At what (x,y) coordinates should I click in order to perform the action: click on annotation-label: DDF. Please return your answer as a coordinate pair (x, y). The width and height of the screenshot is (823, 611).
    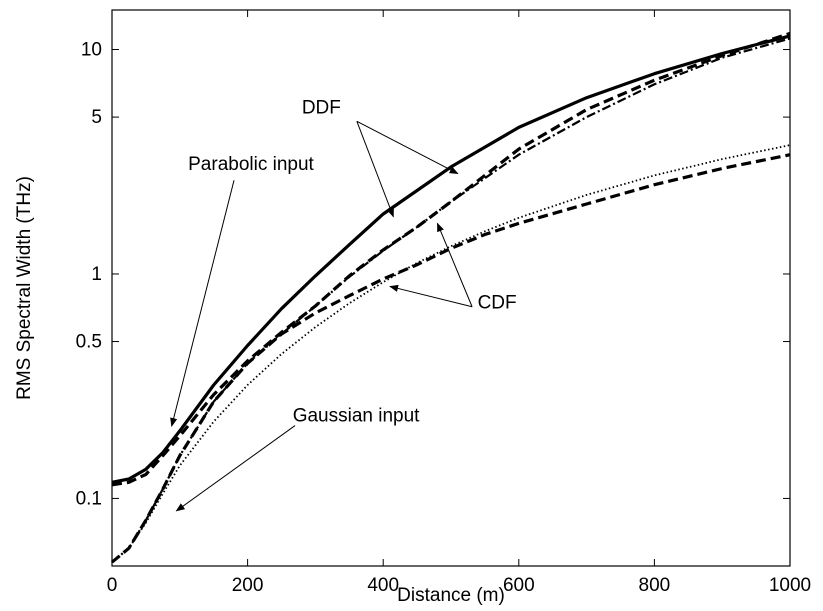
    Looking at the image, I should click on (321, 107).